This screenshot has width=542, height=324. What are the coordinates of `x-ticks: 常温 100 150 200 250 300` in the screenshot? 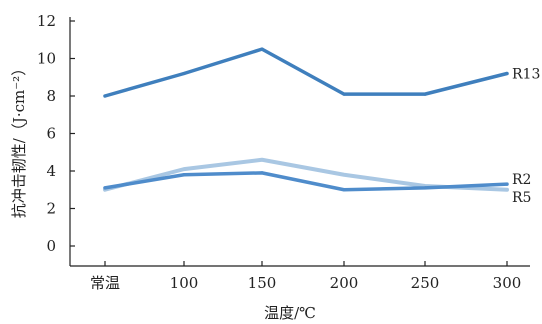 It's located at (305, 276).